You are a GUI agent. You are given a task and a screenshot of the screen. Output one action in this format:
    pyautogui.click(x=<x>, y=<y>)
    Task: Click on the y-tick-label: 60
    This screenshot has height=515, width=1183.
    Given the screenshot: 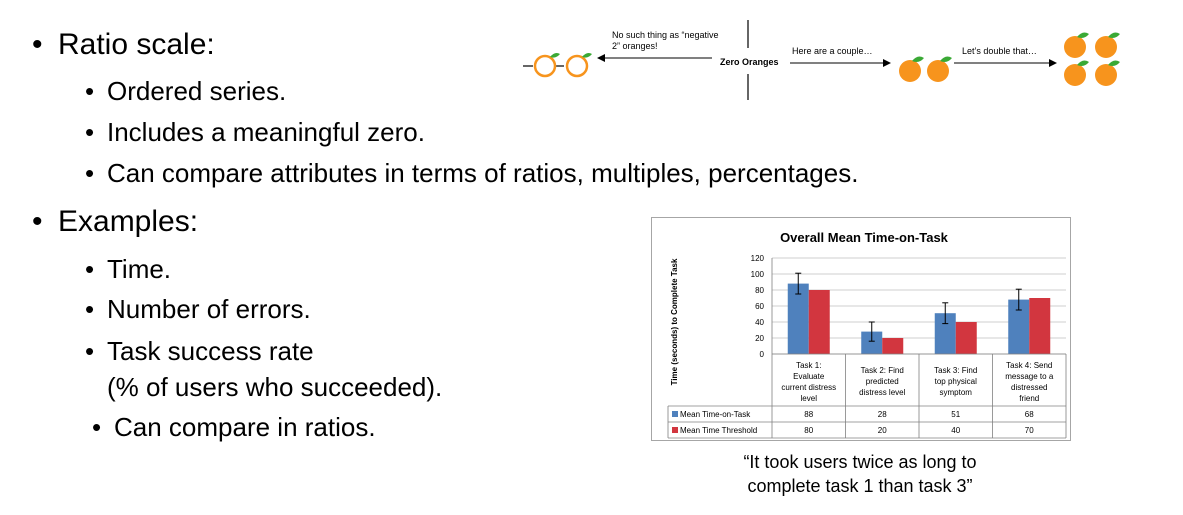 What is the action you would take?
    pyautogui.click(x=759, y=306)
    